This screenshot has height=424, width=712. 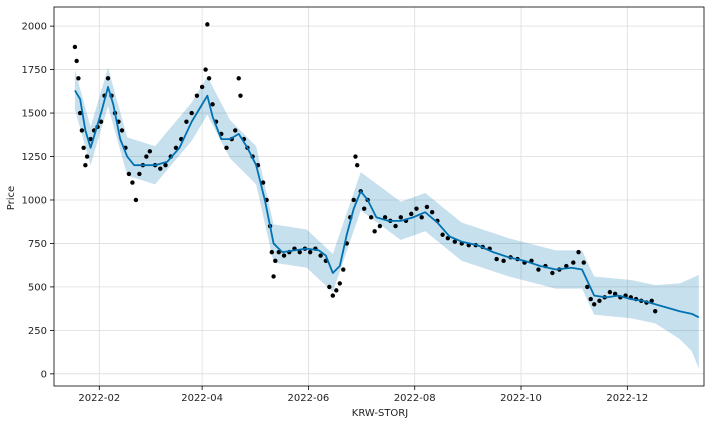 What do you see at coordinates (37, 244) in the screenshot?
I see `y-tick-label: 750` at bounding box center [37, 244].